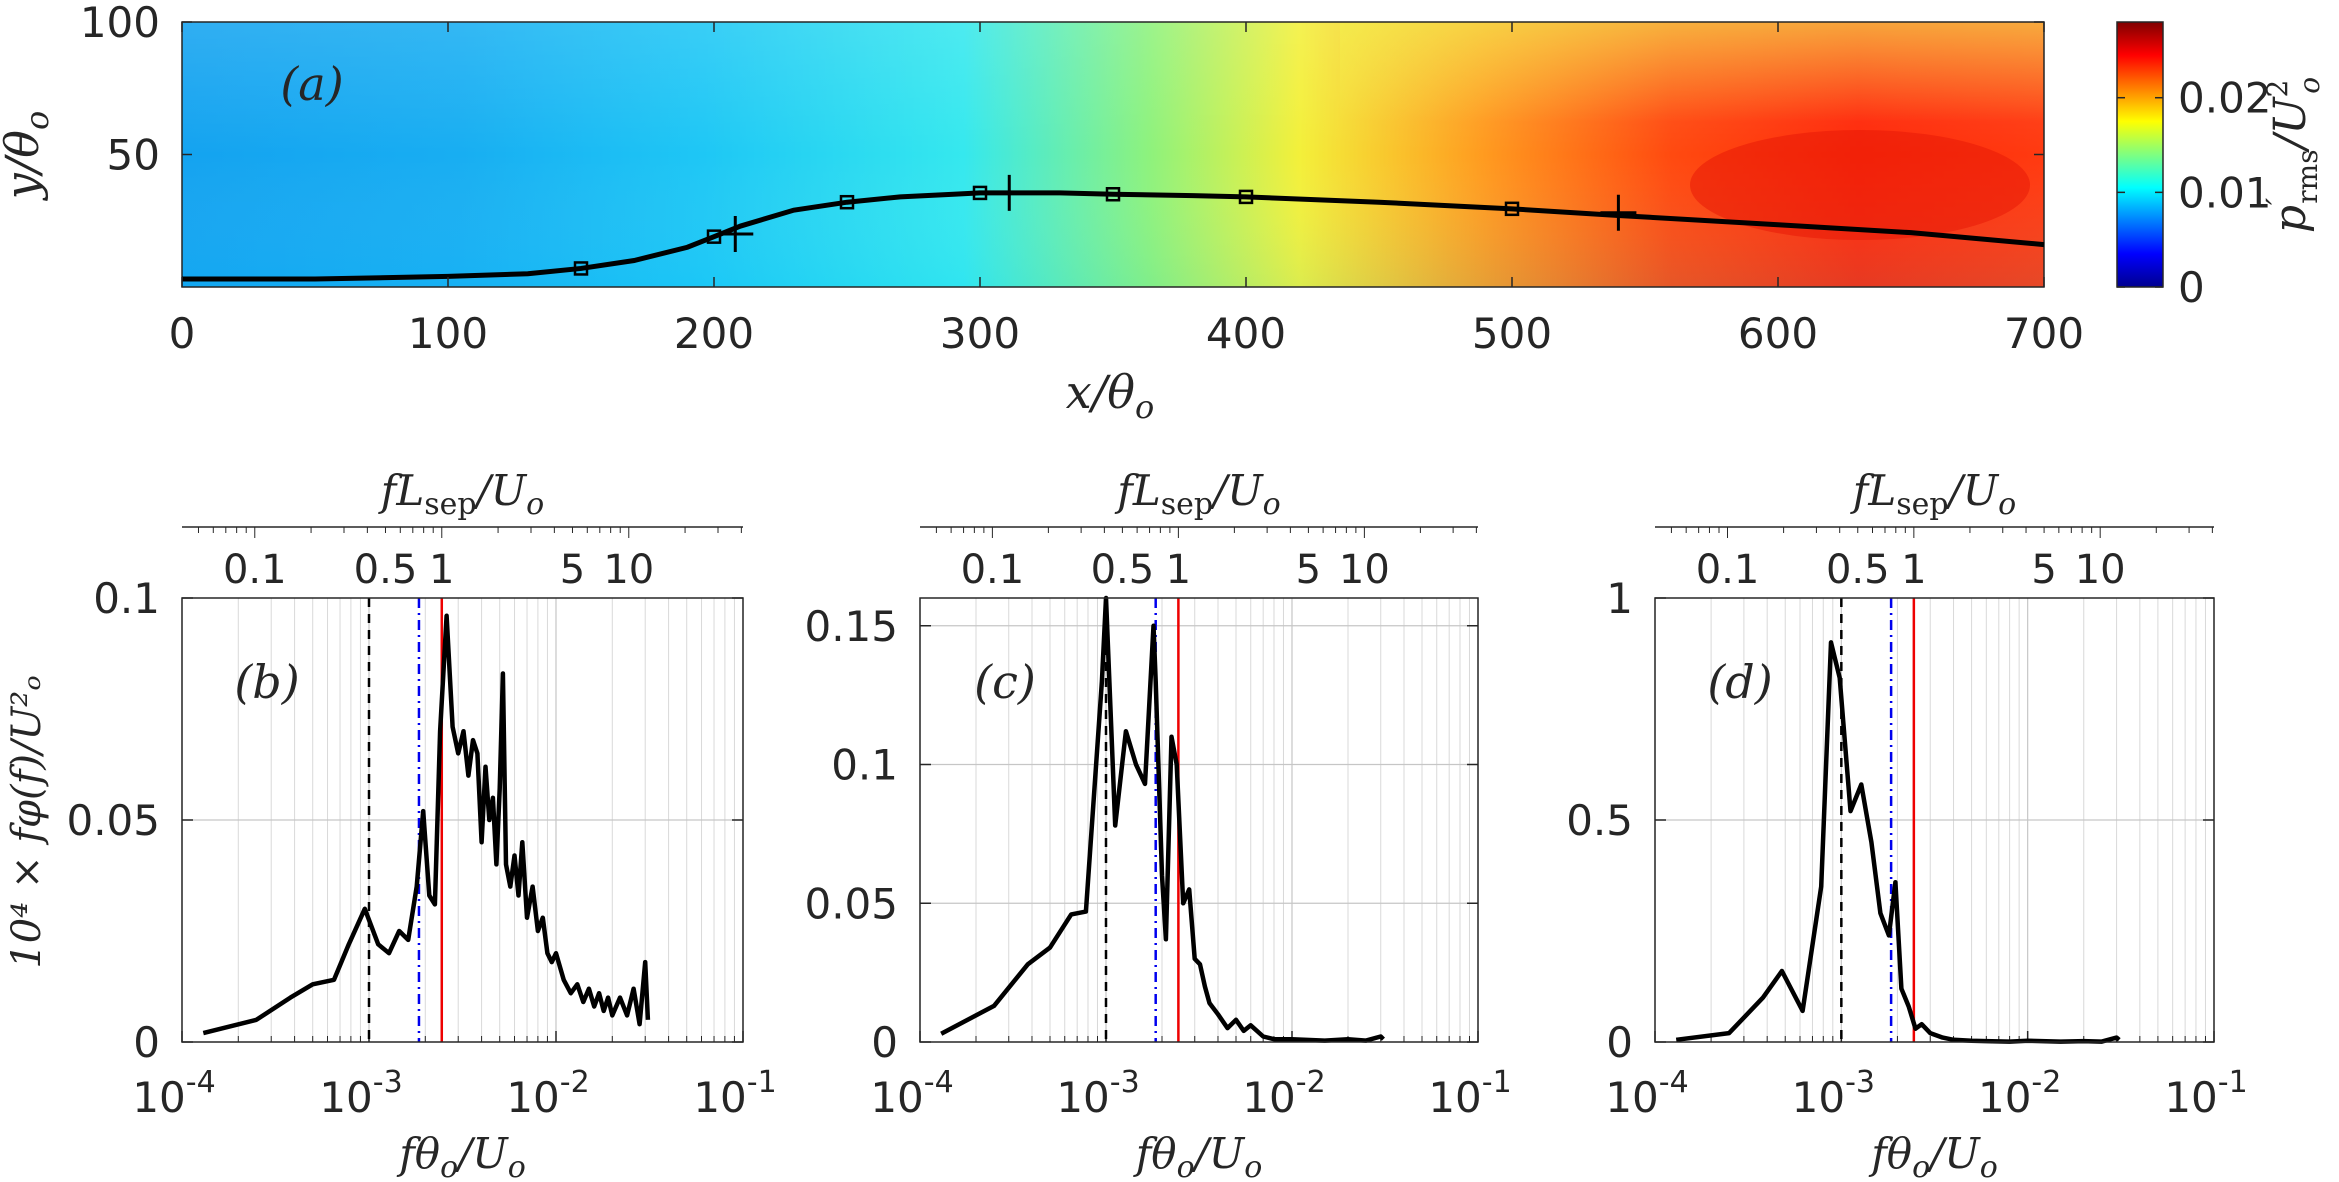 This screenshot has width=2339, height=1182. What do you see at coordinates (2292, 155) in the screenshot?
I see `colorbar-label: p′rms/U2o` at bounding box center [2292, 155].